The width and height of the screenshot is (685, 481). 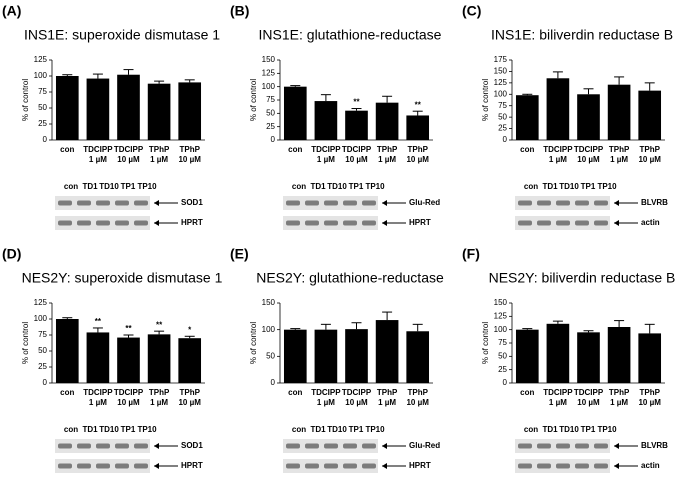 I want to click on y-tick-label: 25, so click(x=270, y=126).